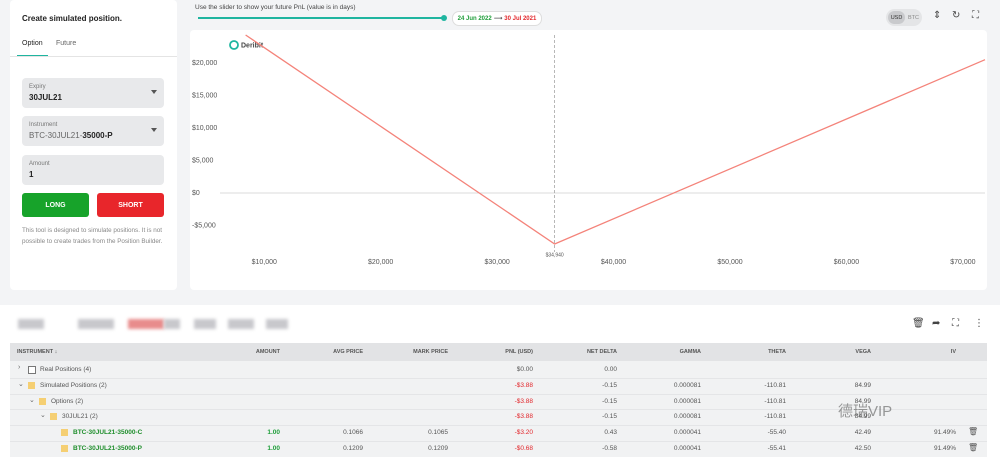  What do you see at coordinates (71, 135) in the screenshot?
I see `field-value: BTC-30JUL21-35000-P` at bounding box center [71, 135].